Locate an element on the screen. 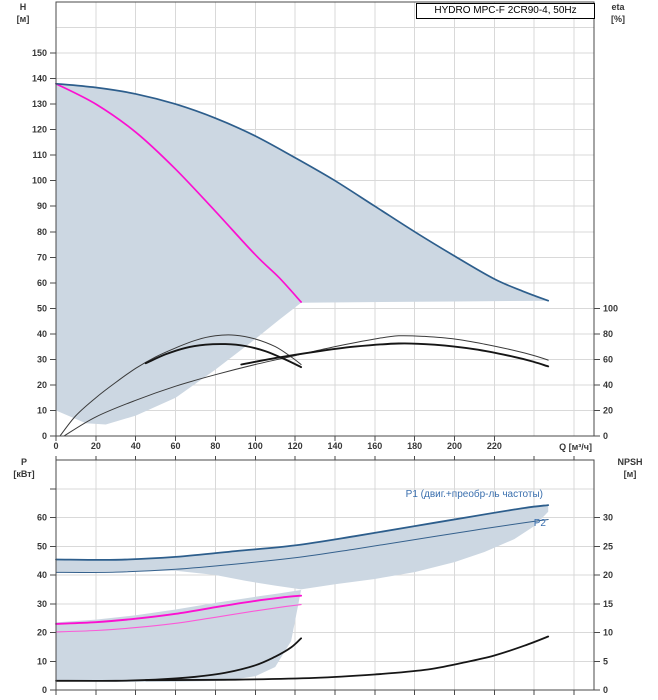 The height and width of the screenshot is (700, 658). svg-text: 160 is located at coordinates (374, 446).